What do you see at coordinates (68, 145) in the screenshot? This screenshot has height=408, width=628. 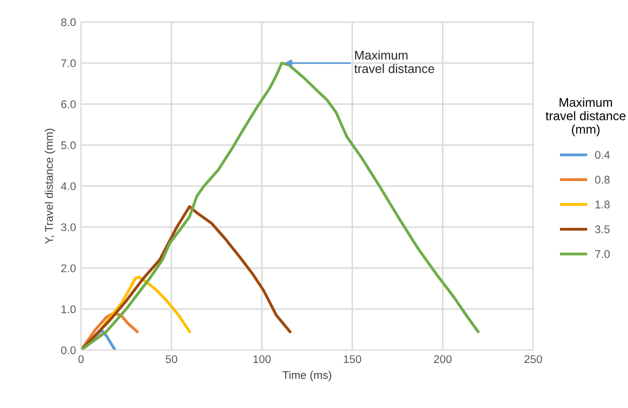 I see `y-tick-label: 5.0` at bounding box center [68, 145].